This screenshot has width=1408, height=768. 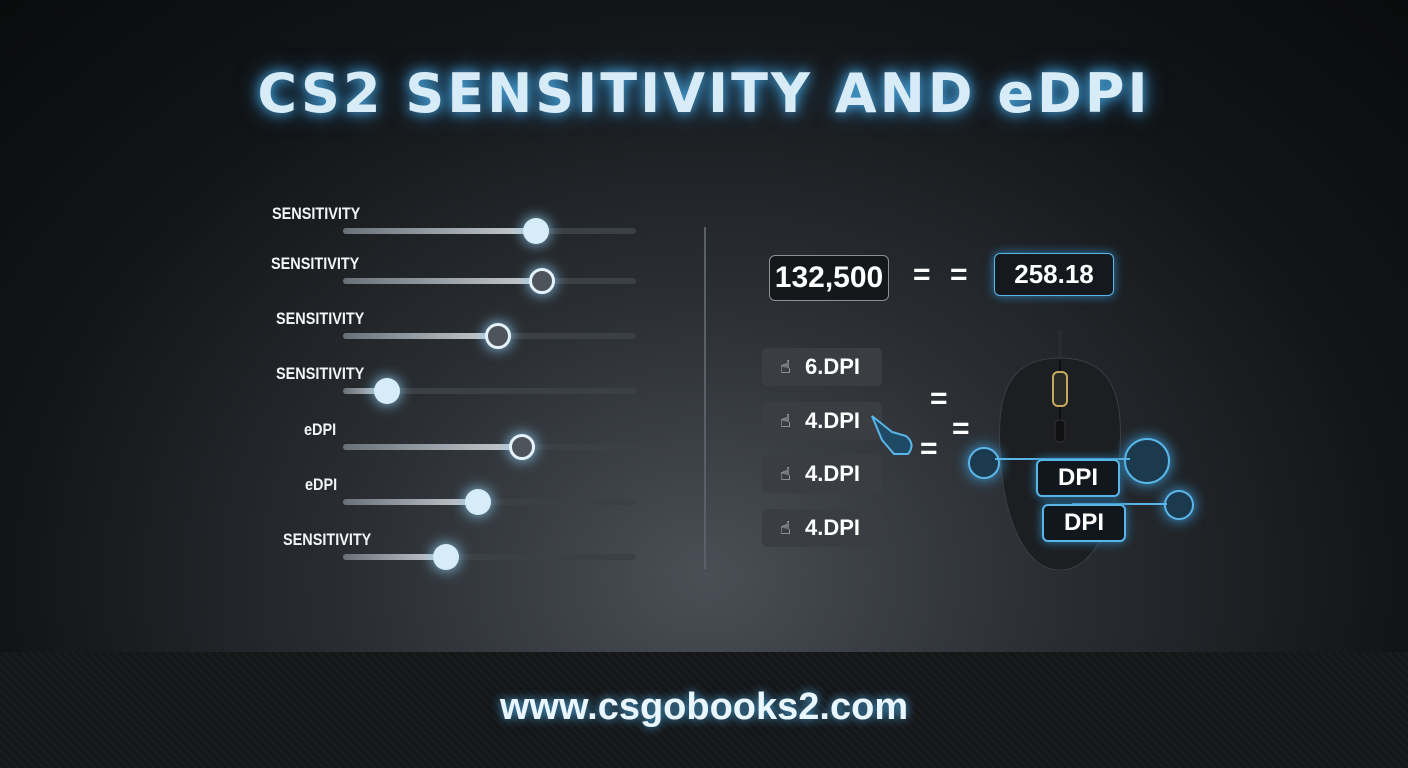 I want to click on sensitivity-input: 132,500, so click(x=829, y=278).